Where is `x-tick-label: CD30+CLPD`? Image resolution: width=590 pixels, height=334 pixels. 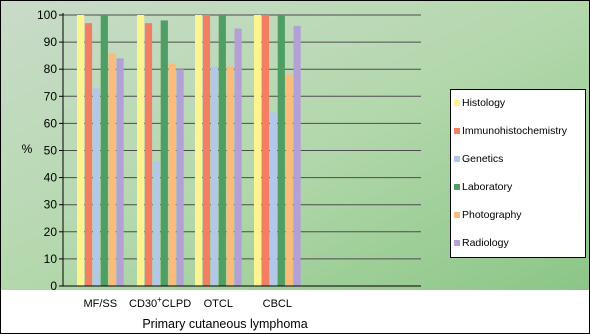 x-tick-label: CD30+CLPD is located at coordinates (160, 302).